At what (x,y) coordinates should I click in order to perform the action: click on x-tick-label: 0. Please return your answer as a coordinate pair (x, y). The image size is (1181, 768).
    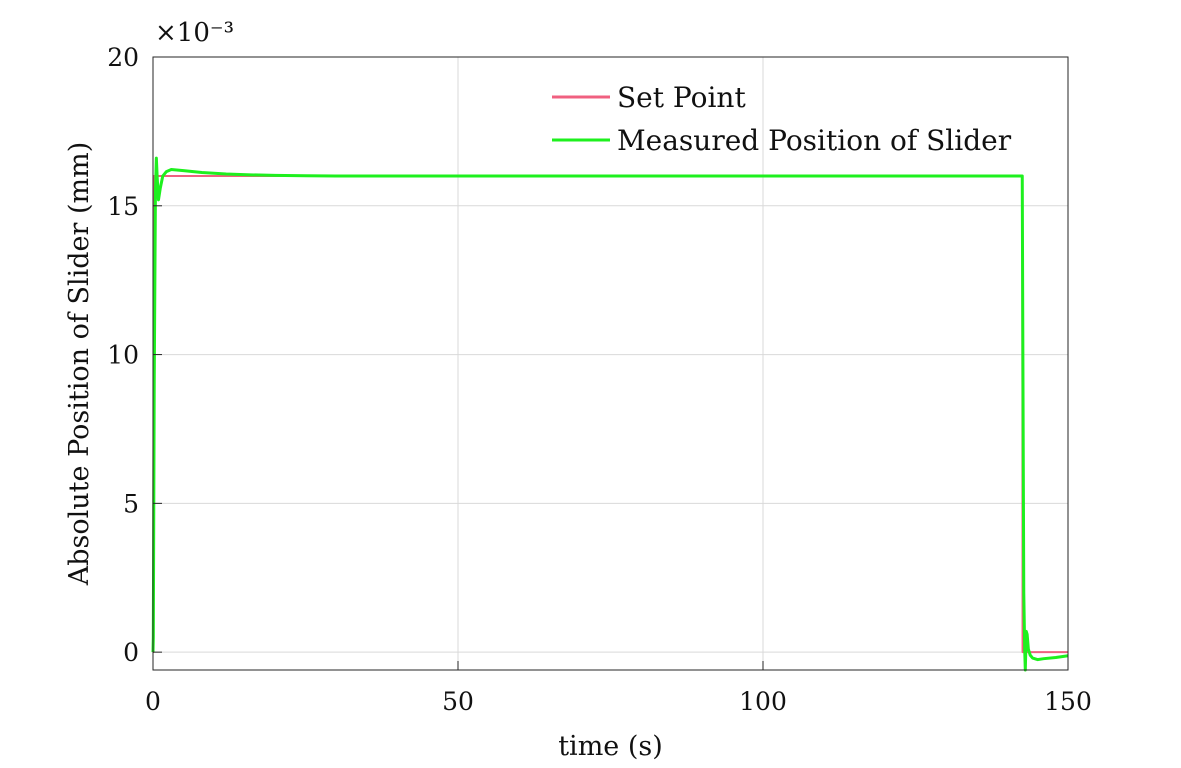
    Looking at the image, I should click on (153, 701).